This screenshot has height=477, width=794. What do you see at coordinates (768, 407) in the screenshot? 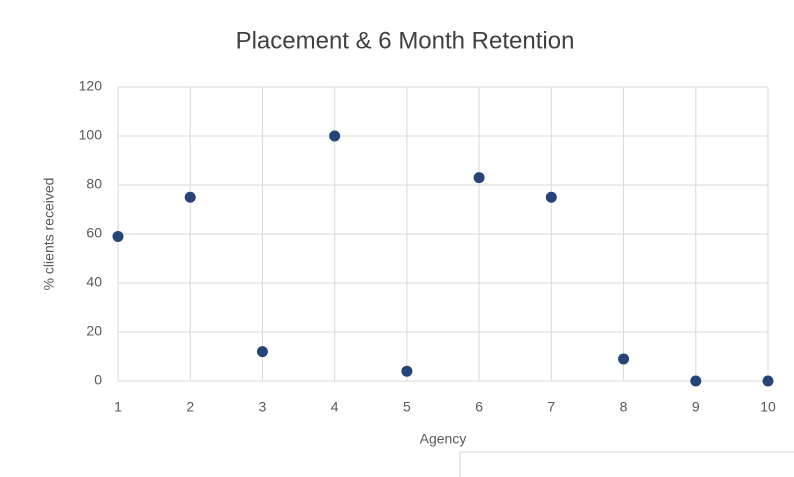
I see `x-tick-label: 10` at bounding box center [768, 407].